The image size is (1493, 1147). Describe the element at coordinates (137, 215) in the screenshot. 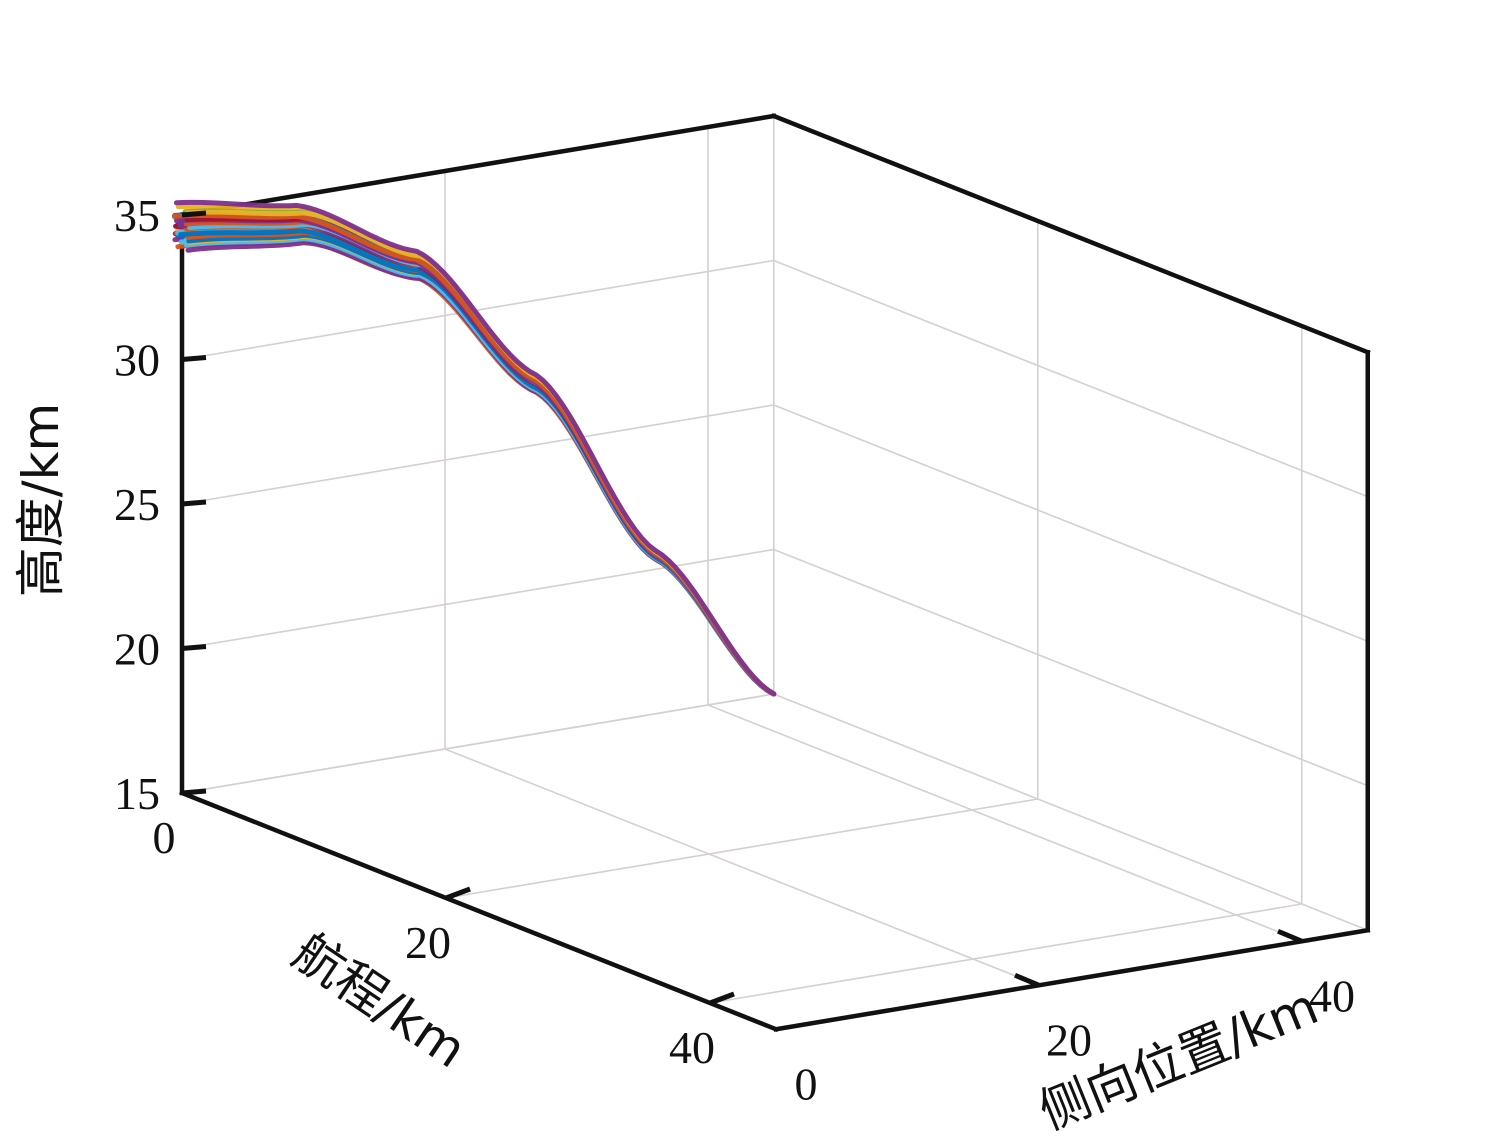

I see `z-tick-label: 35` at that location.